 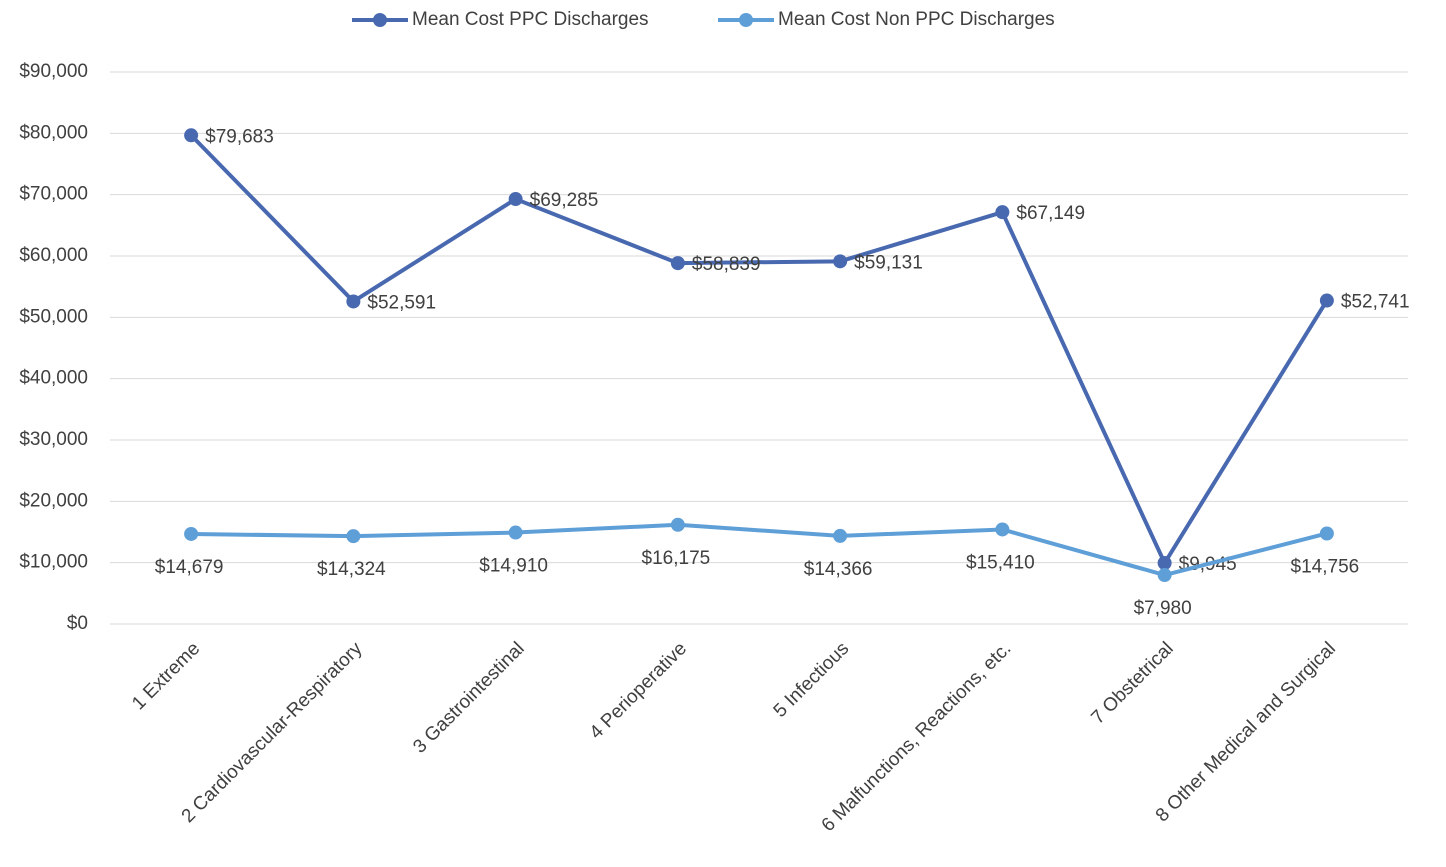 What do you see at coordinates (53, 194) in the screenshot?
I see `y-tick-label: $70,000` at bounding box center [53, 194].